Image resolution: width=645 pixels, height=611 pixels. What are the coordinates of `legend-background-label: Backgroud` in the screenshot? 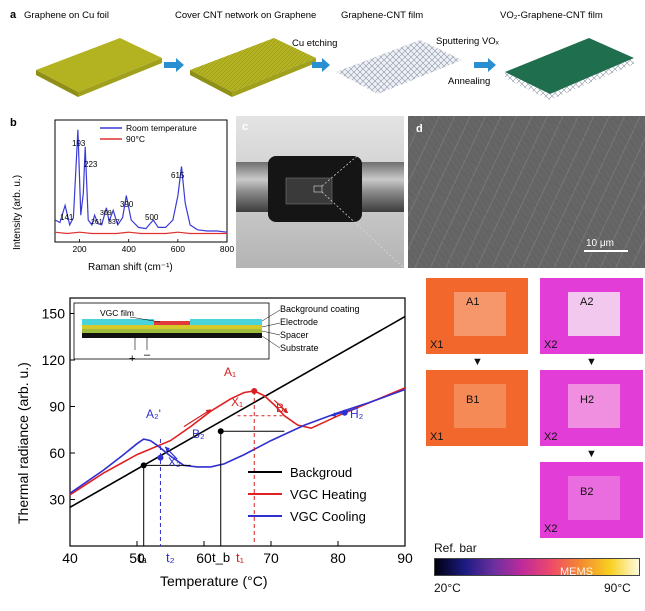 It's located at (321, 472).